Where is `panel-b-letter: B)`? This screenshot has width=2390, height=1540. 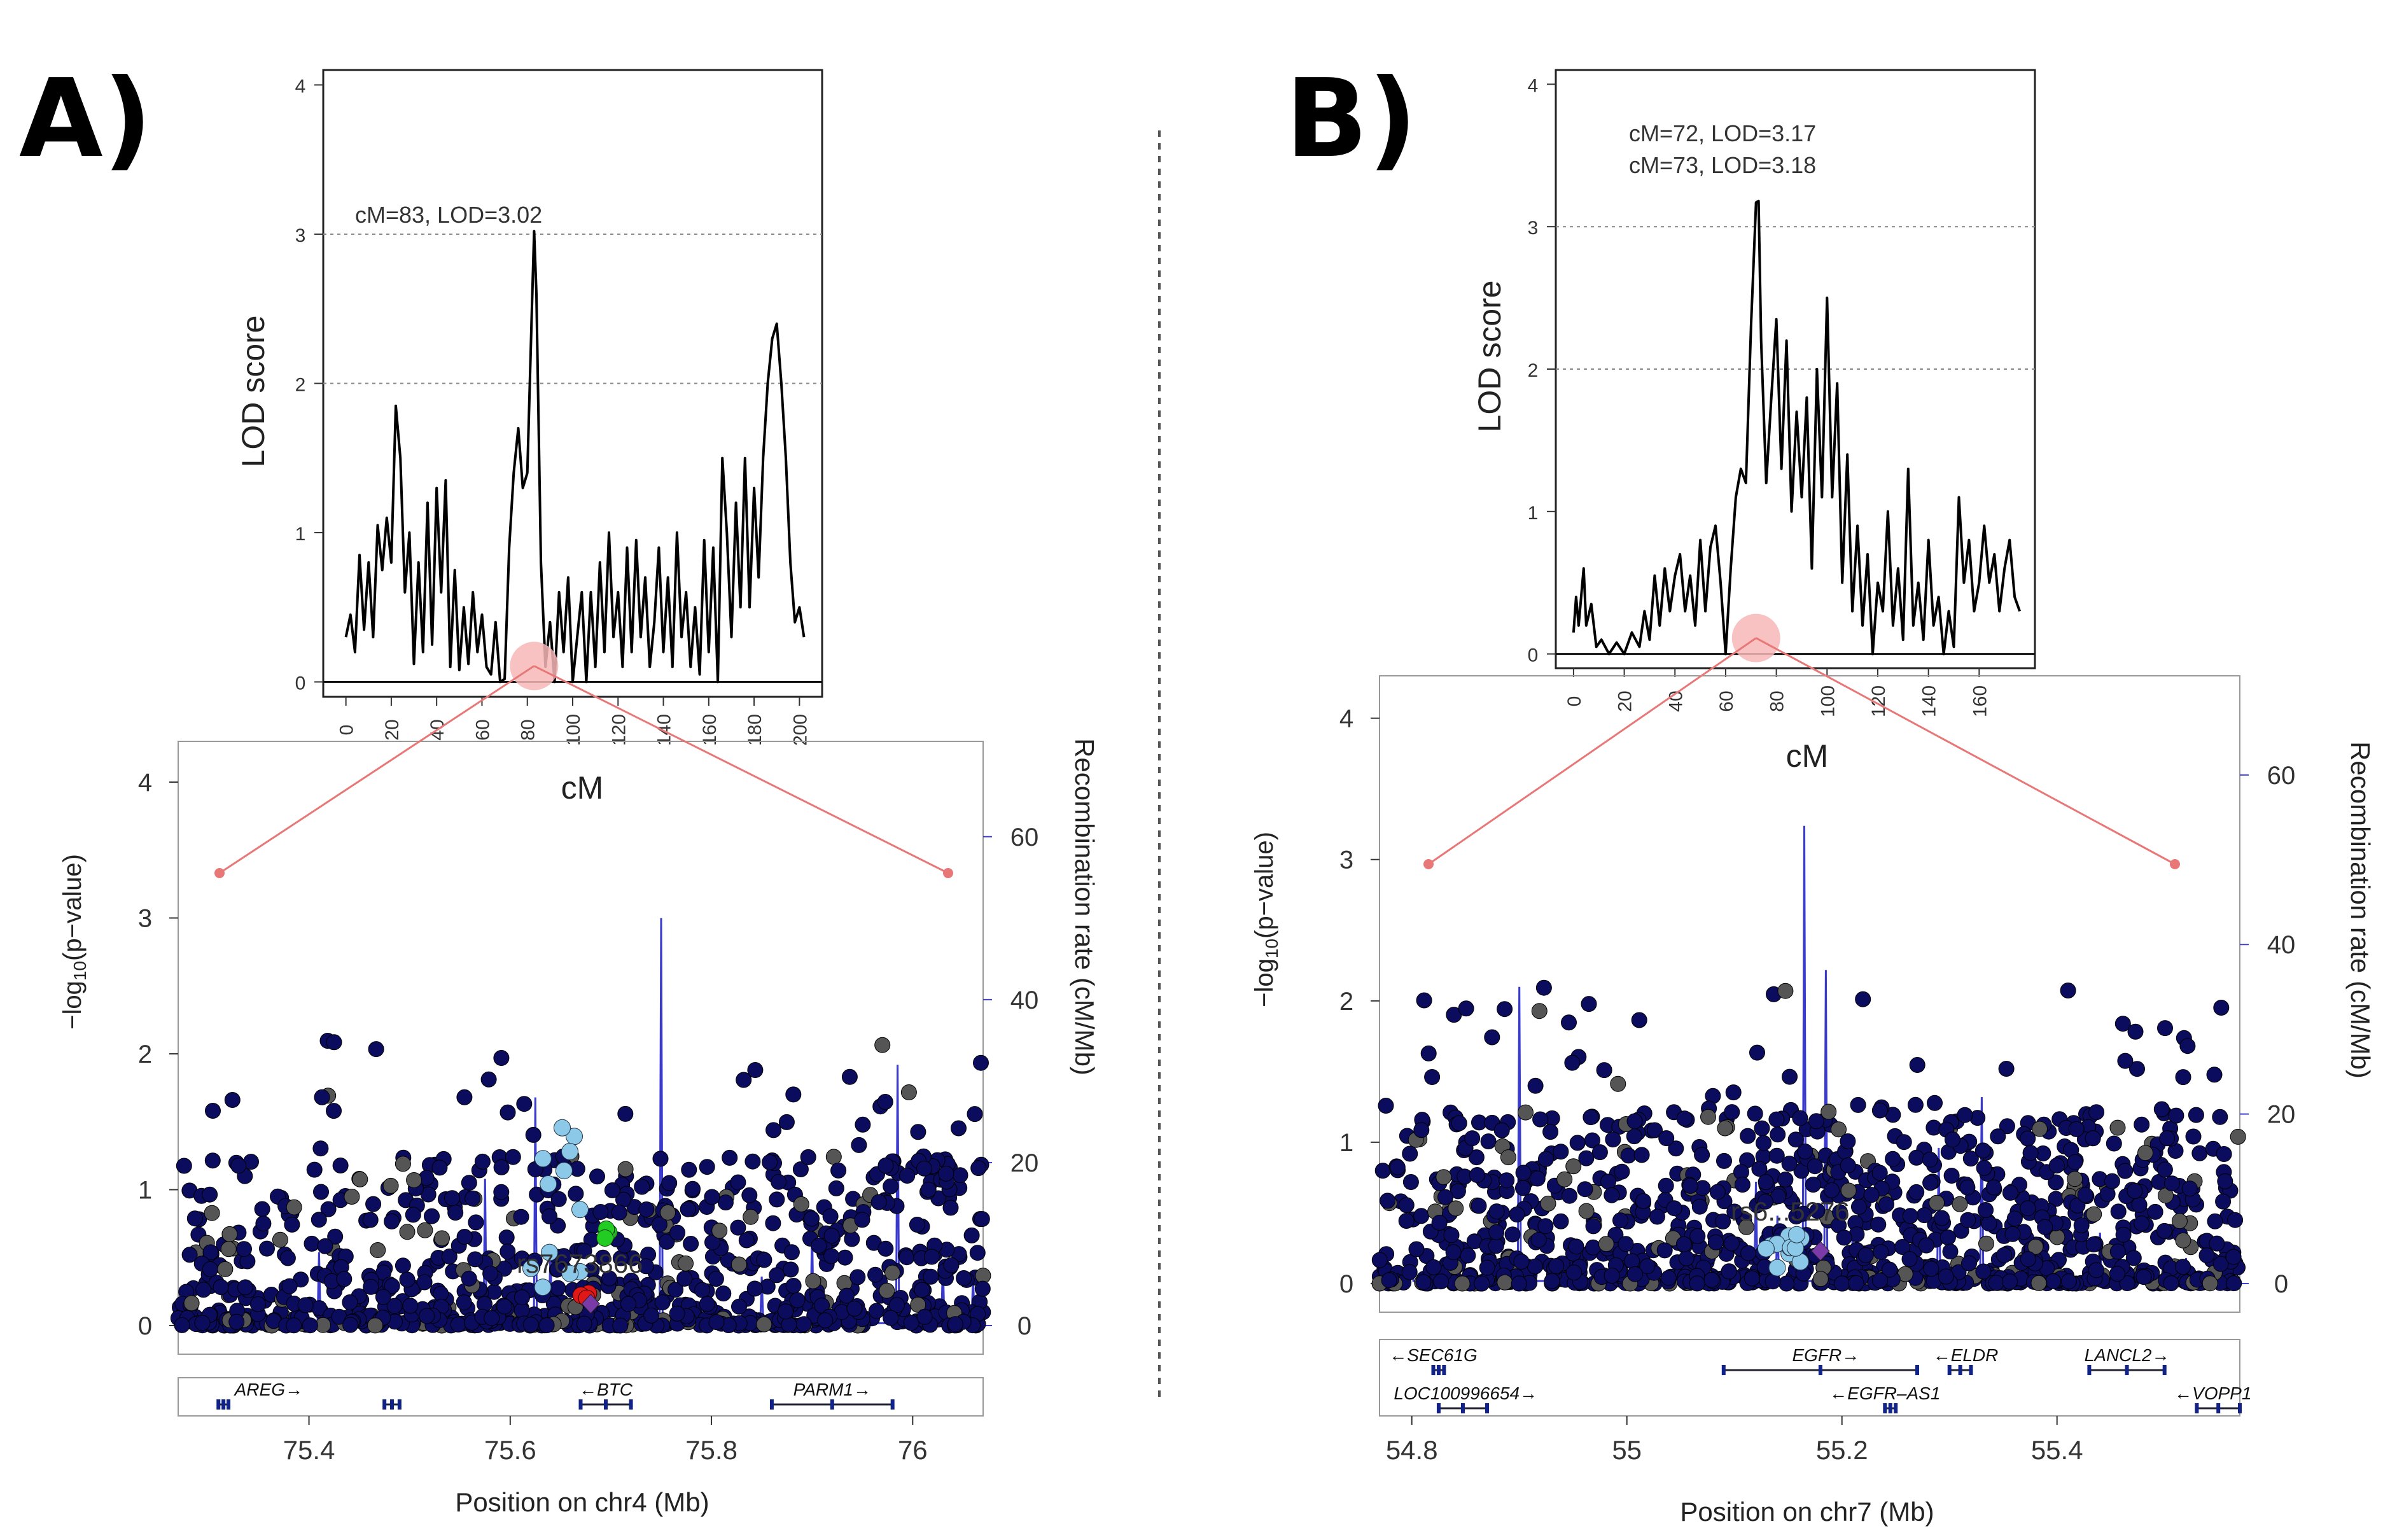
panel-b-letter: B) is located at coordinates (1351, 119).